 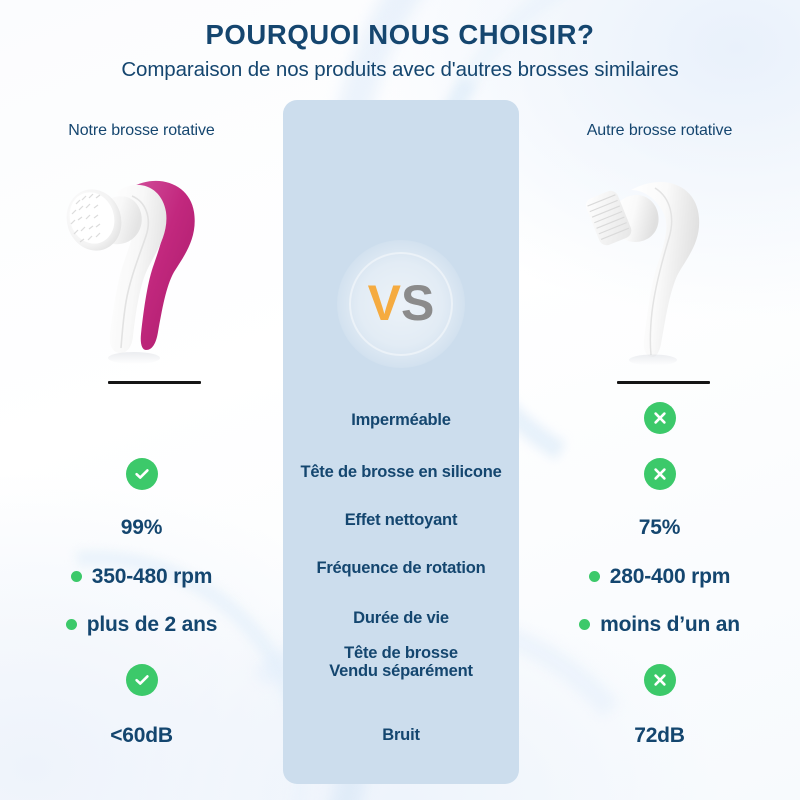 I want to click on feature-label-text: Effet nettoyant, so click(x=401, y=520).